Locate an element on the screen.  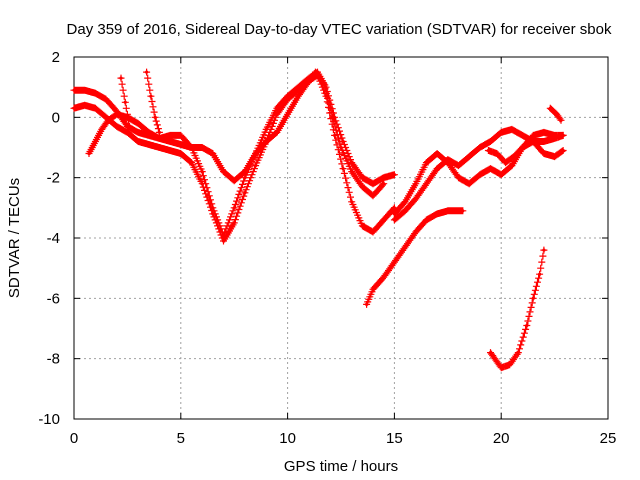
y-tick-label: -6 is located at coordinates (53, 298).